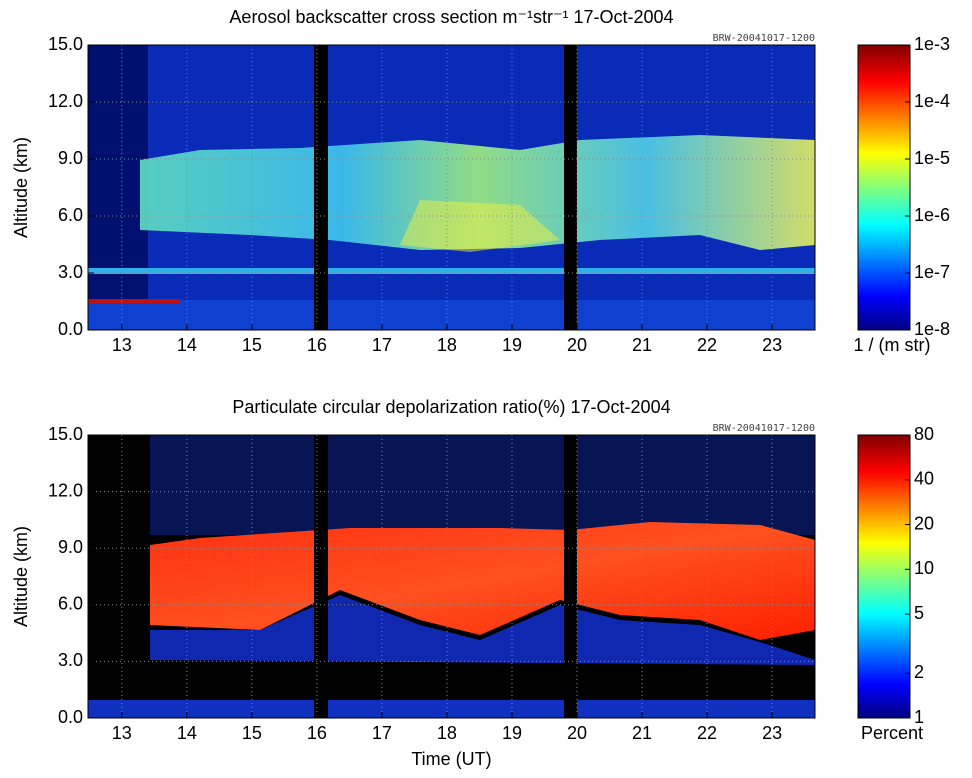 This screenshot has height=778, width=972. Describe the element at coordinates (924, 479) in the screenshot. I see `colorbar-tick-label: 40` at that location.